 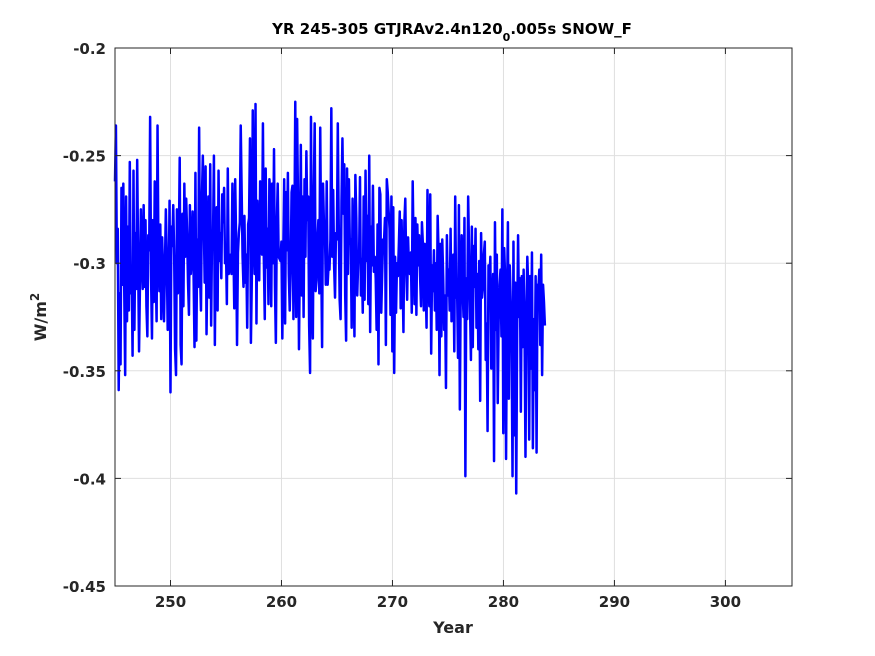 I want to click on y-tick-label: -0.35, so click(x=84, y=372).